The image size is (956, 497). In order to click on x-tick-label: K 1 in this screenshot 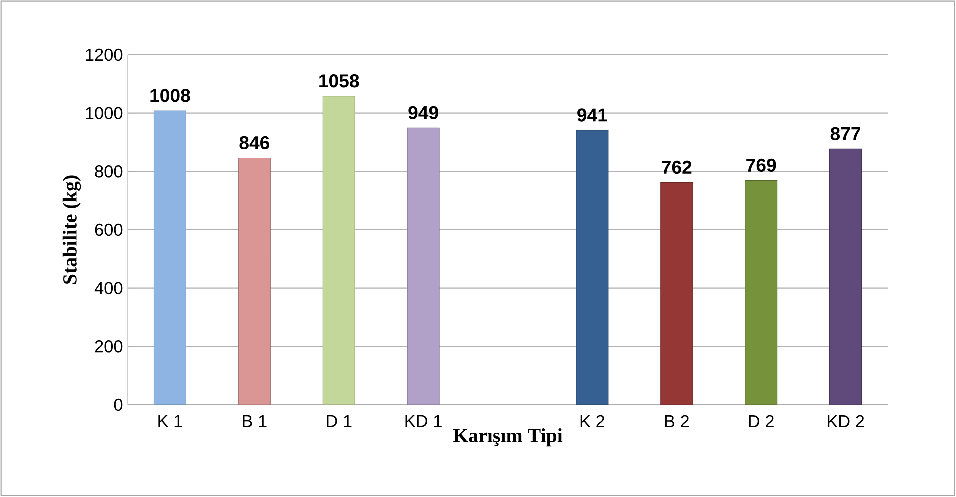, I will do `click(170, 421)`.